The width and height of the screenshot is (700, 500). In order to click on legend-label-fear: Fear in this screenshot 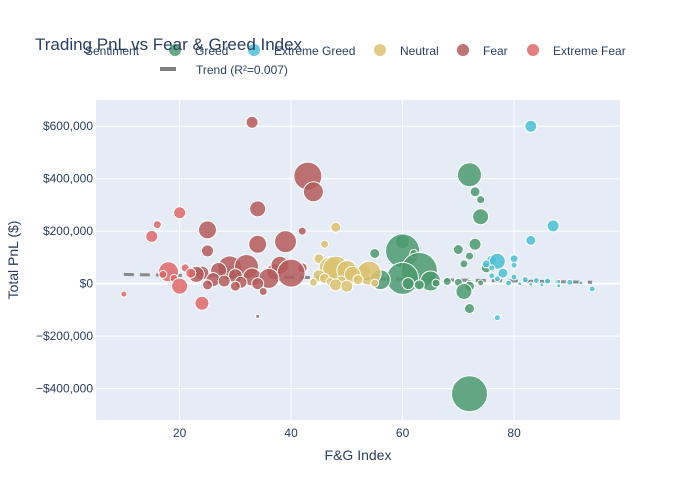, I will do `click(495, 51)`.